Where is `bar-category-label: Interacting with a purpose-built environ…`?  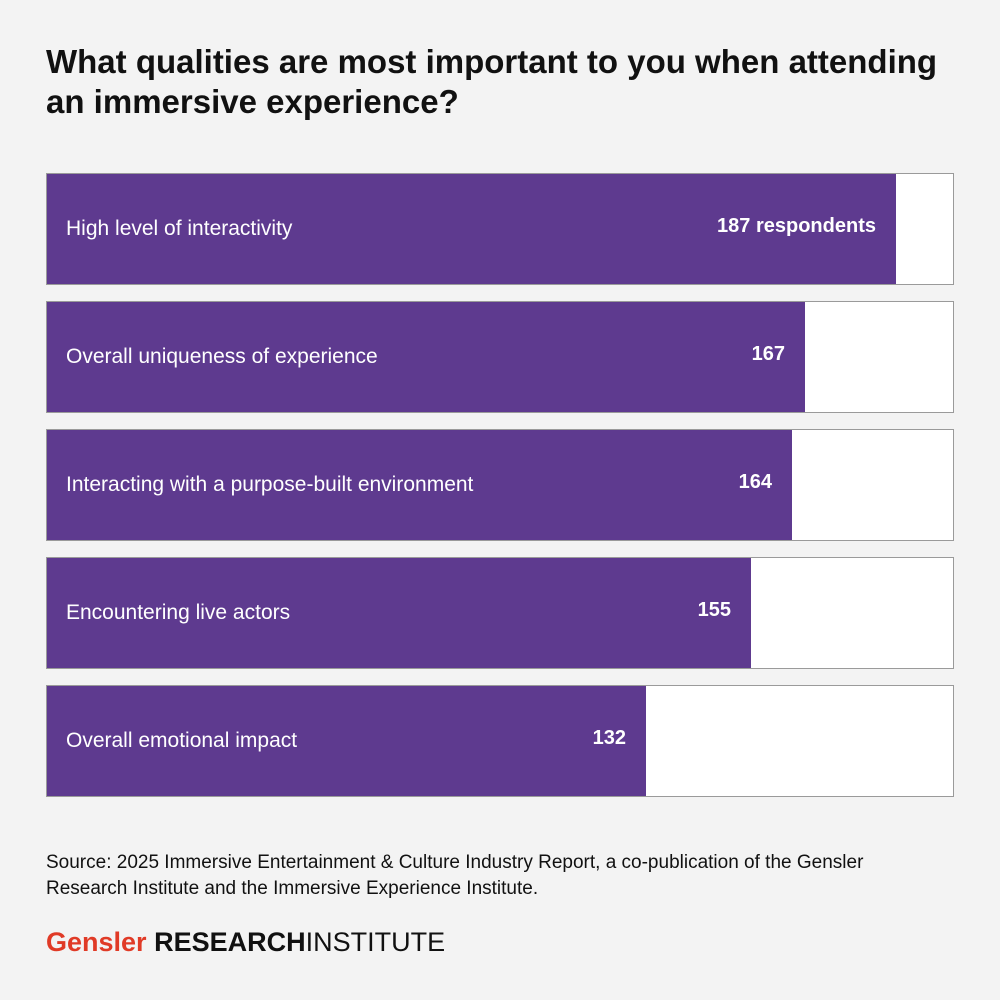 bar-category-label: Interacting with a purpose-built environ… is located at coordinates (270, 484).